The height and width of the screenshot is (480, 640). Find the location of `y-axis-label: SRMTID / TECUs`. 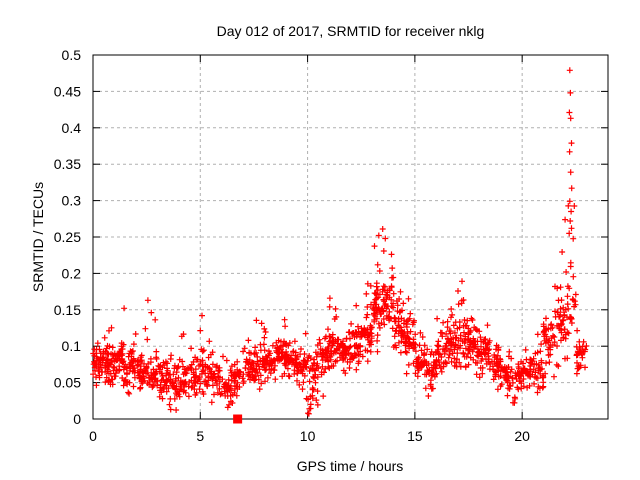

y-axis-label: SRMTID / TECUs is located at coordinates (38, 237).